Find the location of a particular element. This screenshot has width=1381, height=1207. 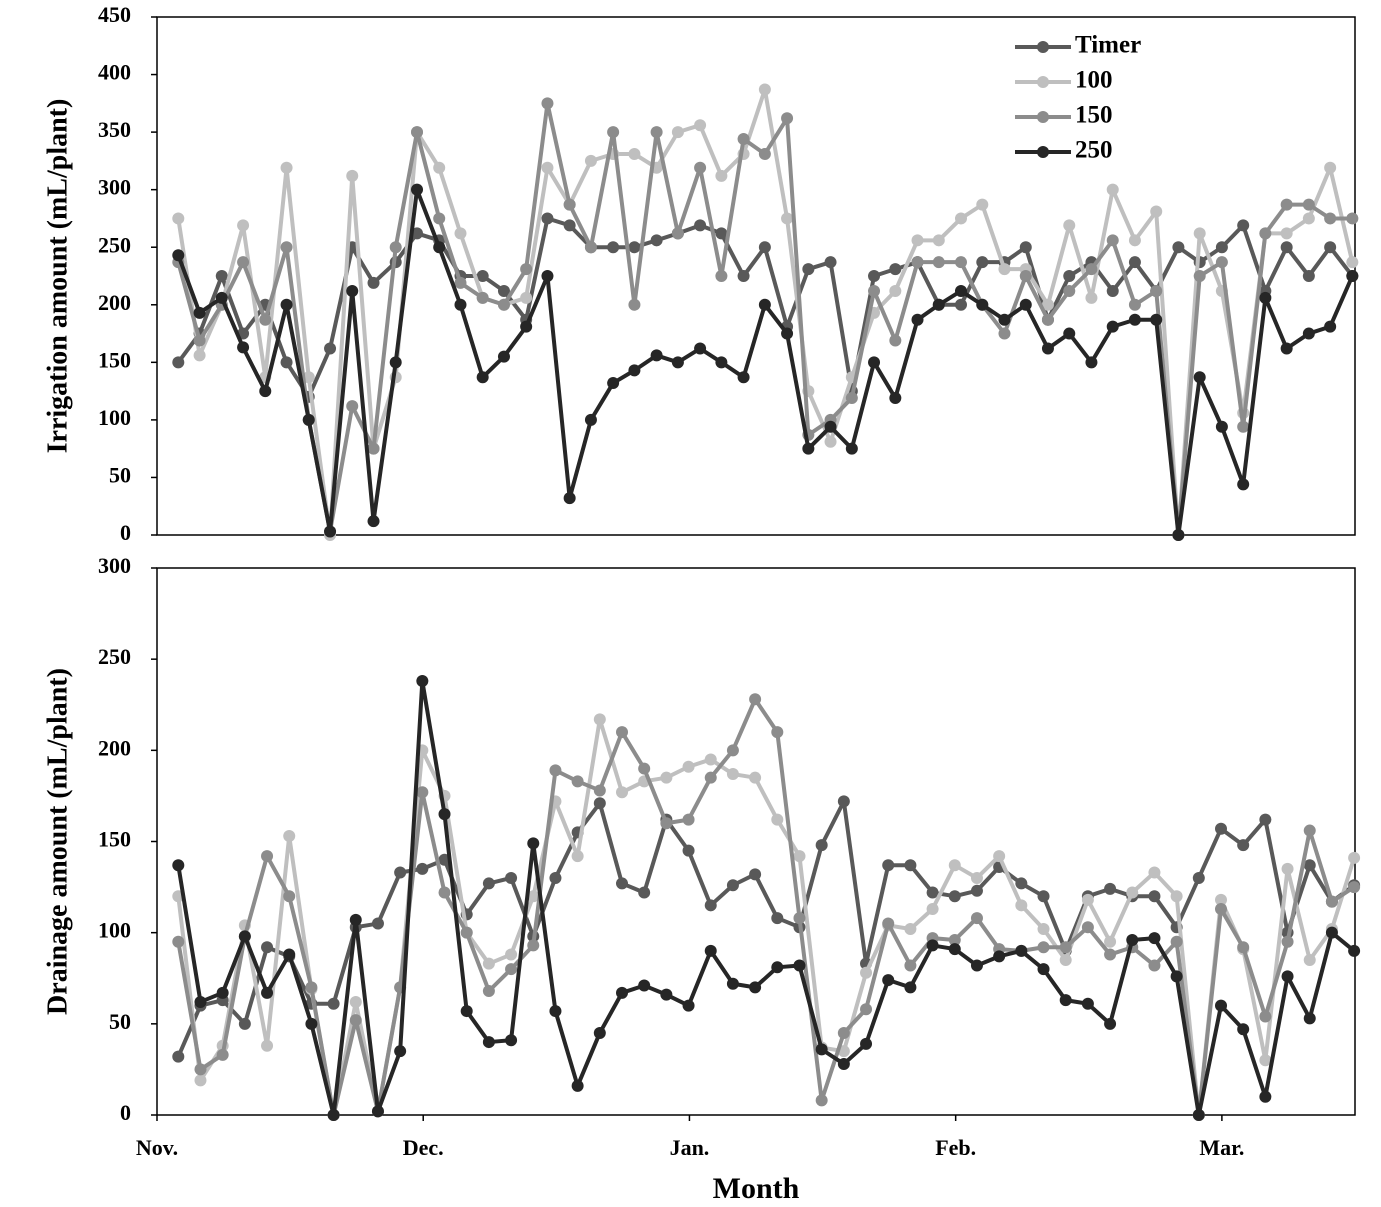

x-axis-label: Month is located at coordinates (756, 1188).